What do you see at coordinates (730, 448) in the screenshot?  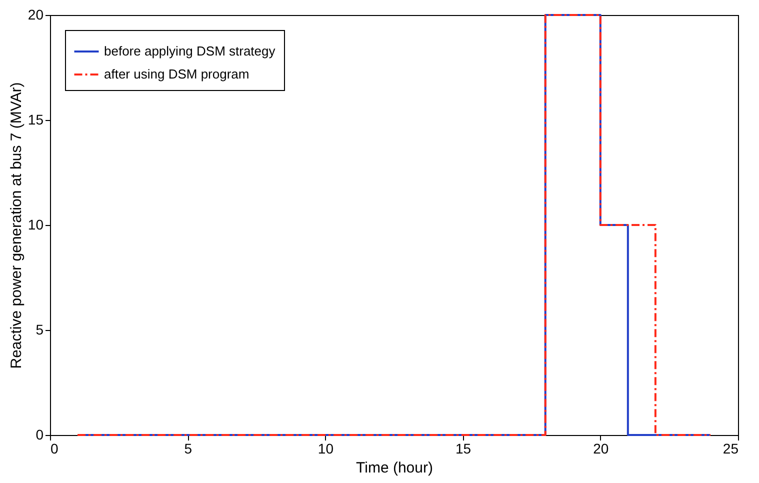 I see `x-tick-label: 25` at bounding box center [730, 448].